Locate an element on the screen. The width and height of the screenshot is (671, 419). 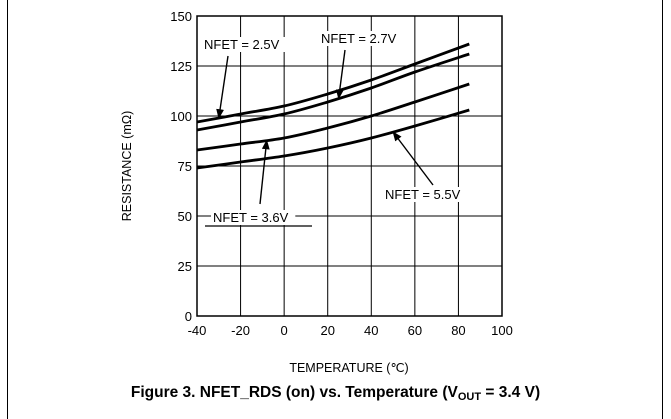
annotation-label: NFET = 2.5V is located at coordinates (242, 44).